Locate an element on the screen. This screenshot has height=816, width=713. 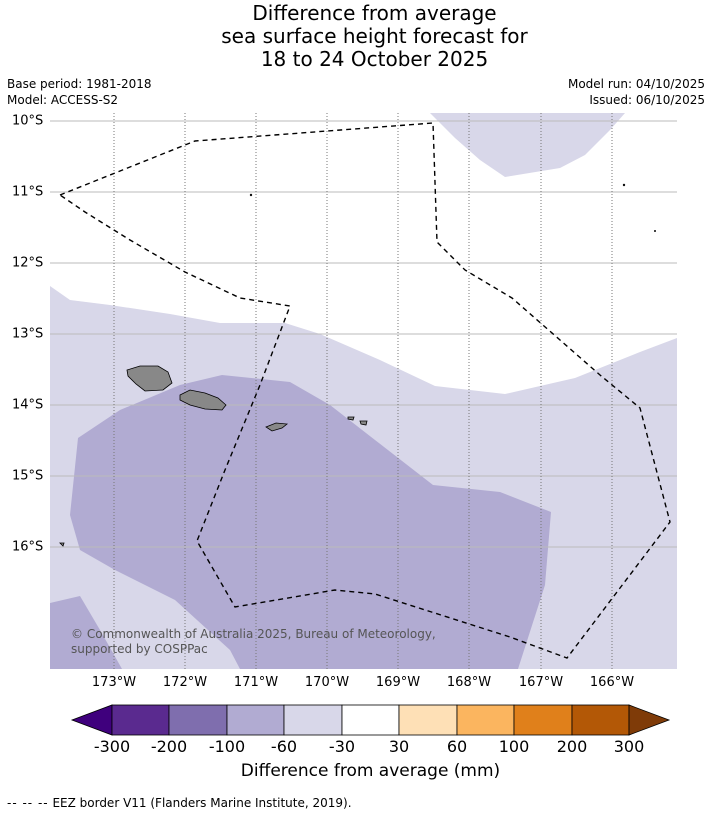
colorbar-title: Difference from average (mm) is located at coordinates (370, 771).